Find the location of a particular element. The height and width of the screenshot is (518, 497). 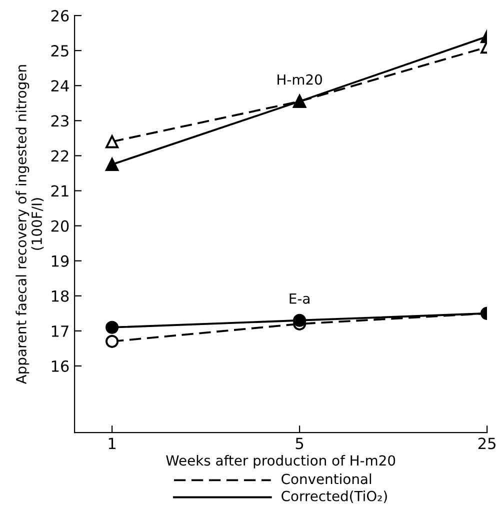

y-tick-label: 21 is located at coordinates (59, 191).